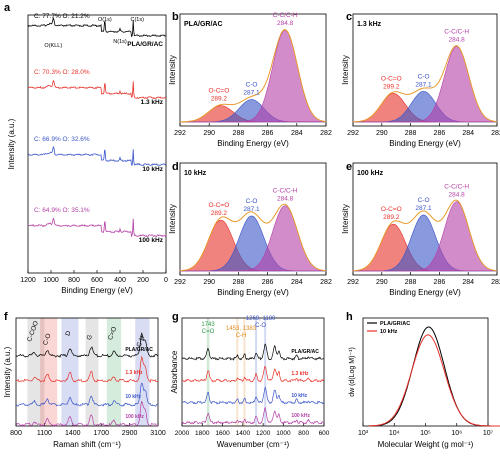 This screenshot has width=500, height=465. Describe the element at coordinates (130, 433) in the screenshot. I see `panel-f-tick-label: 2900` at that location.